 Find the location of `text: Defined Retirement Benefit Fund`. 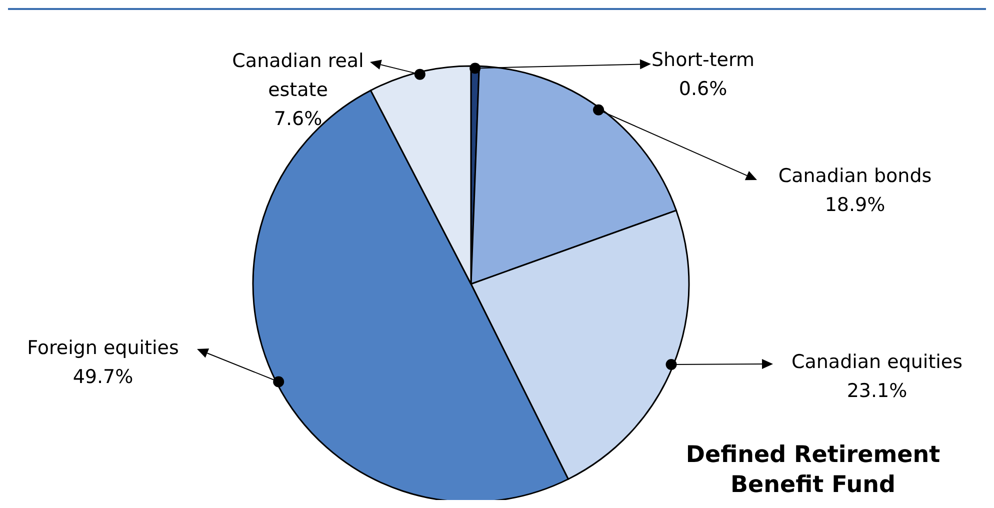

text: Defined Retirement Benefit Fund is located at coordinates (813, 470).